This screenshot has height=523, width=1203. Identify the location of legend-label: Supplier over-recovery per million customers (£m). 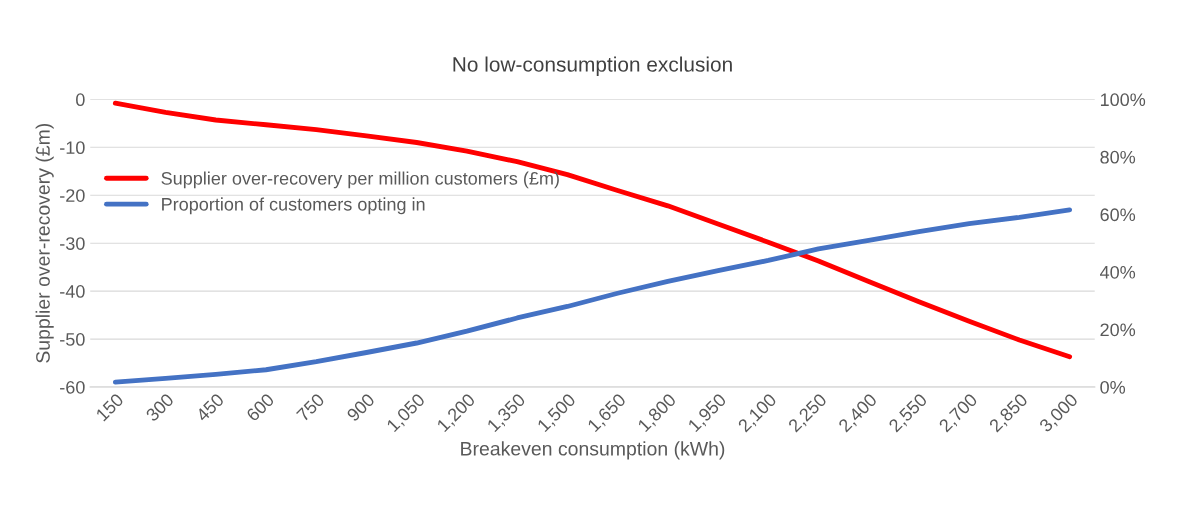
(360, 180).